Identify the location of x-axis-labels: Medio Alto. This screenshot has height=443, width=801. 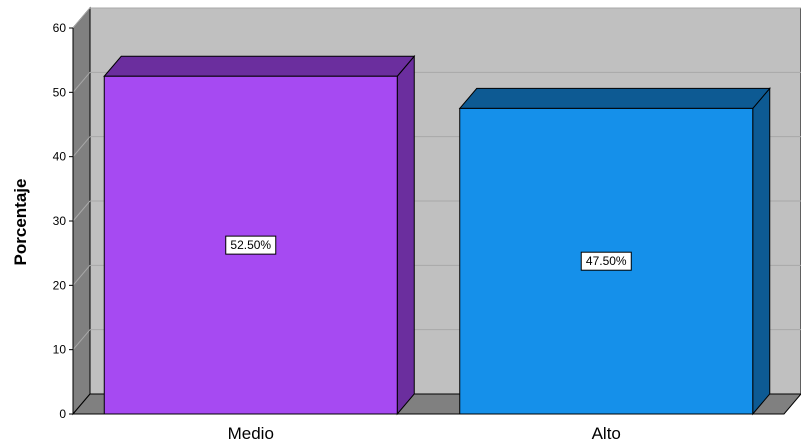
(424, 433).